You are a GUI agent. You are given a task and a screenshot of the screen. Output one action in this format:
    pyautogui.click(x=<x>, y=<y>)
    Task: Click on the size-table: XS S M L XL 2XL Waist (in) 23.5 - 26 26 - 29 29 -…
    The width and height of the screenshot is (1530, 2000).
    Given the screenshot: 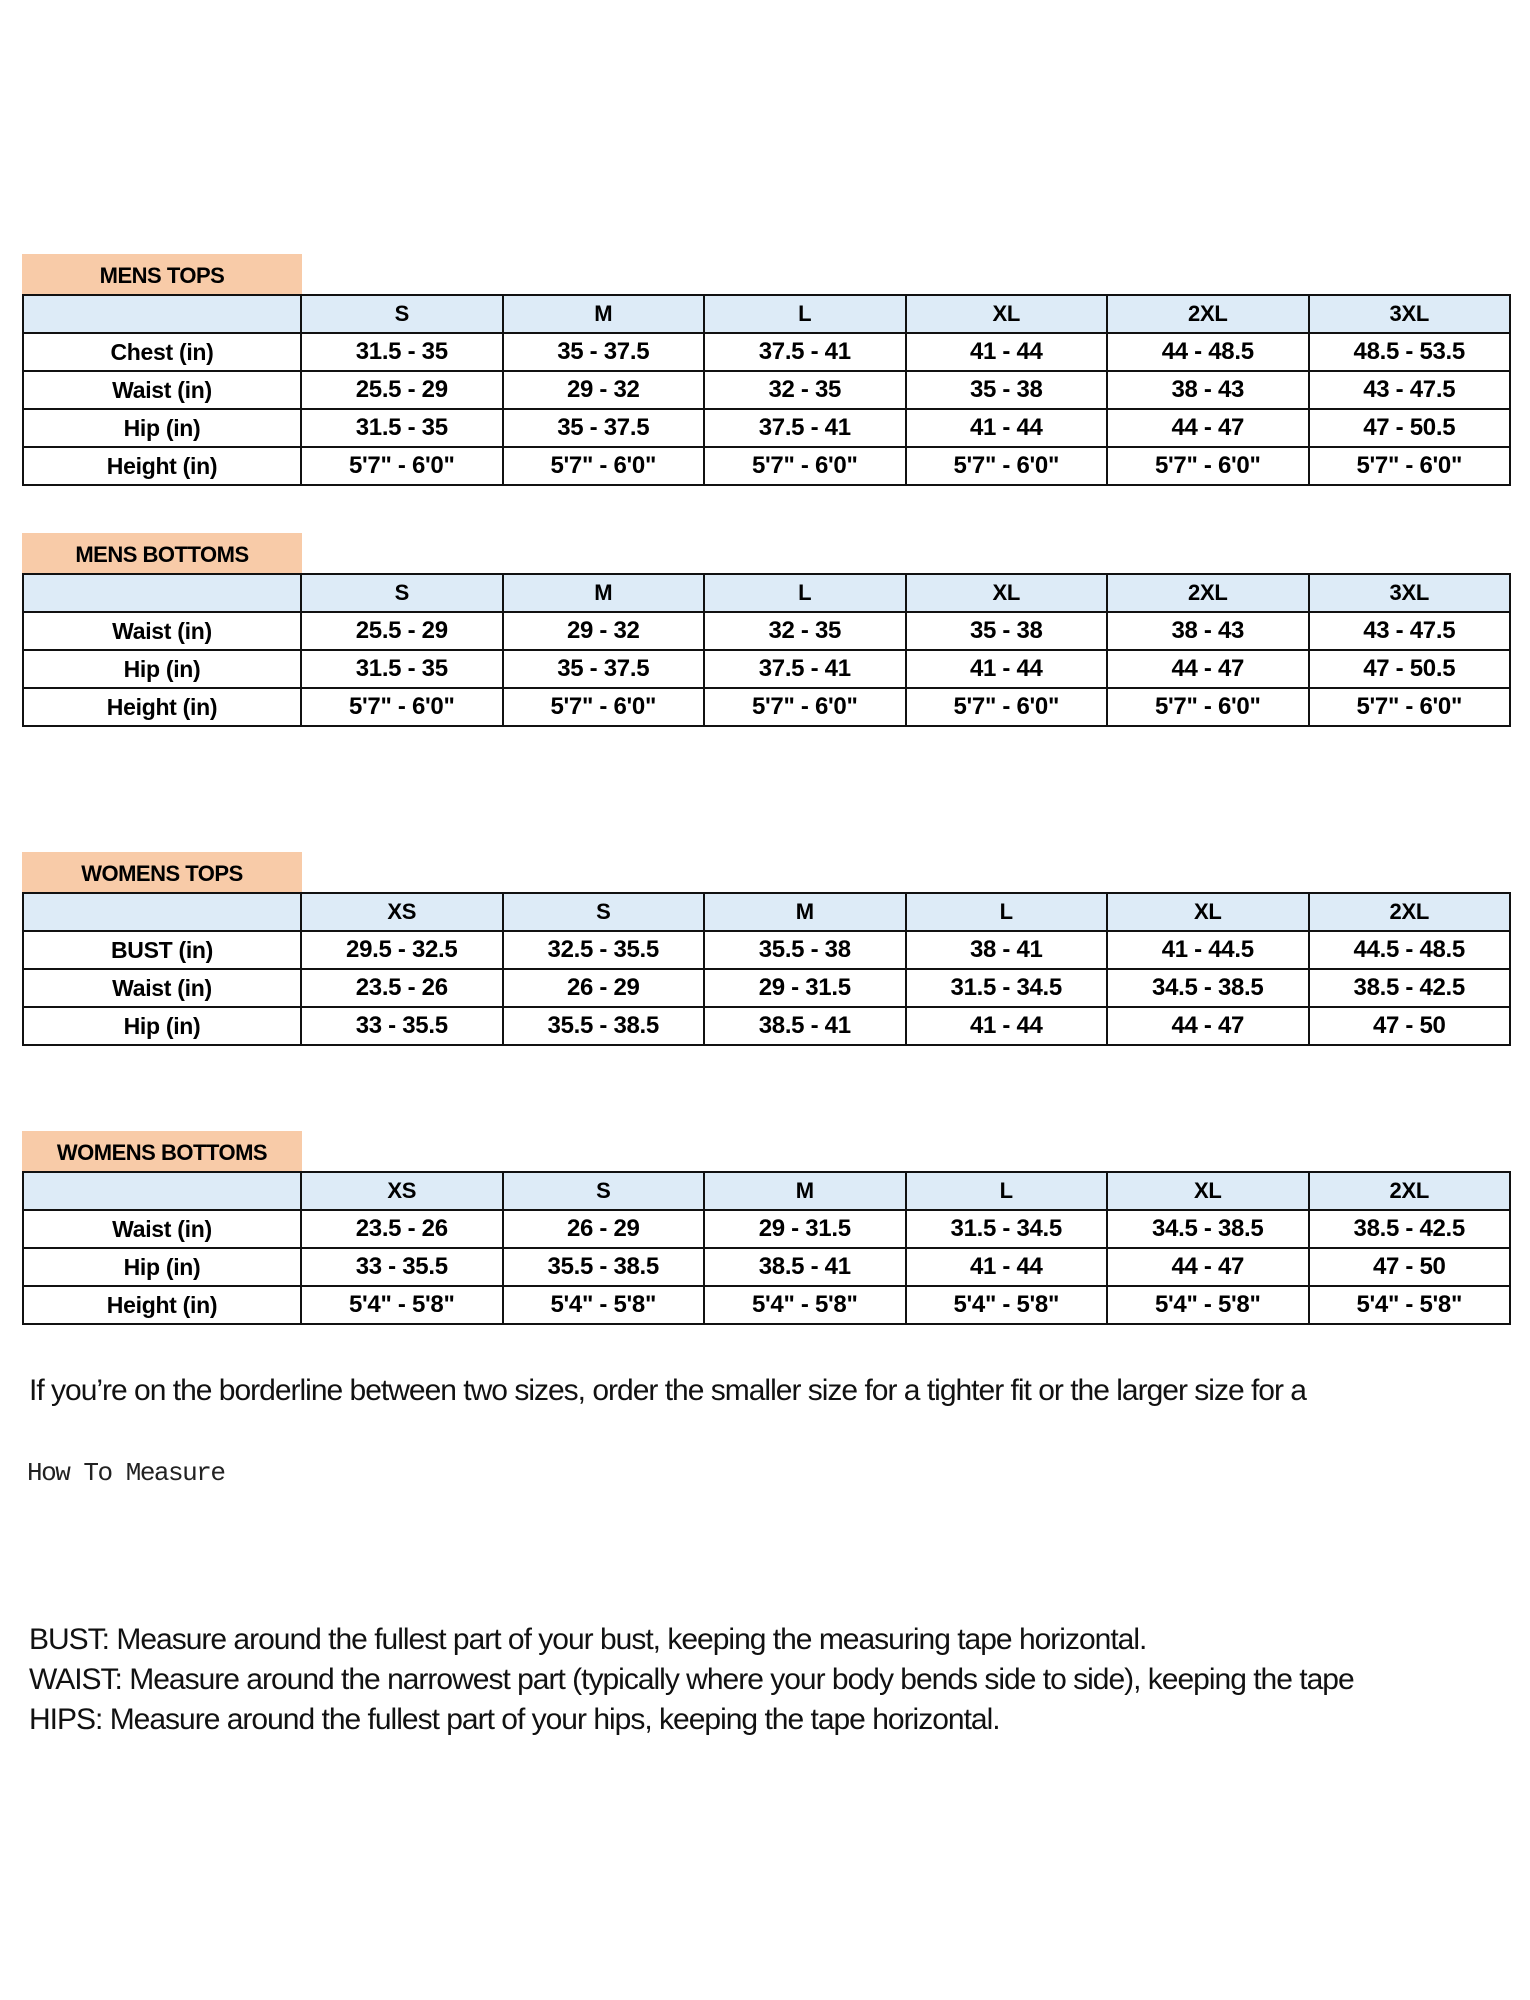 What is the action you would take?
    pyautogui.click(x=766, y=1248)
    